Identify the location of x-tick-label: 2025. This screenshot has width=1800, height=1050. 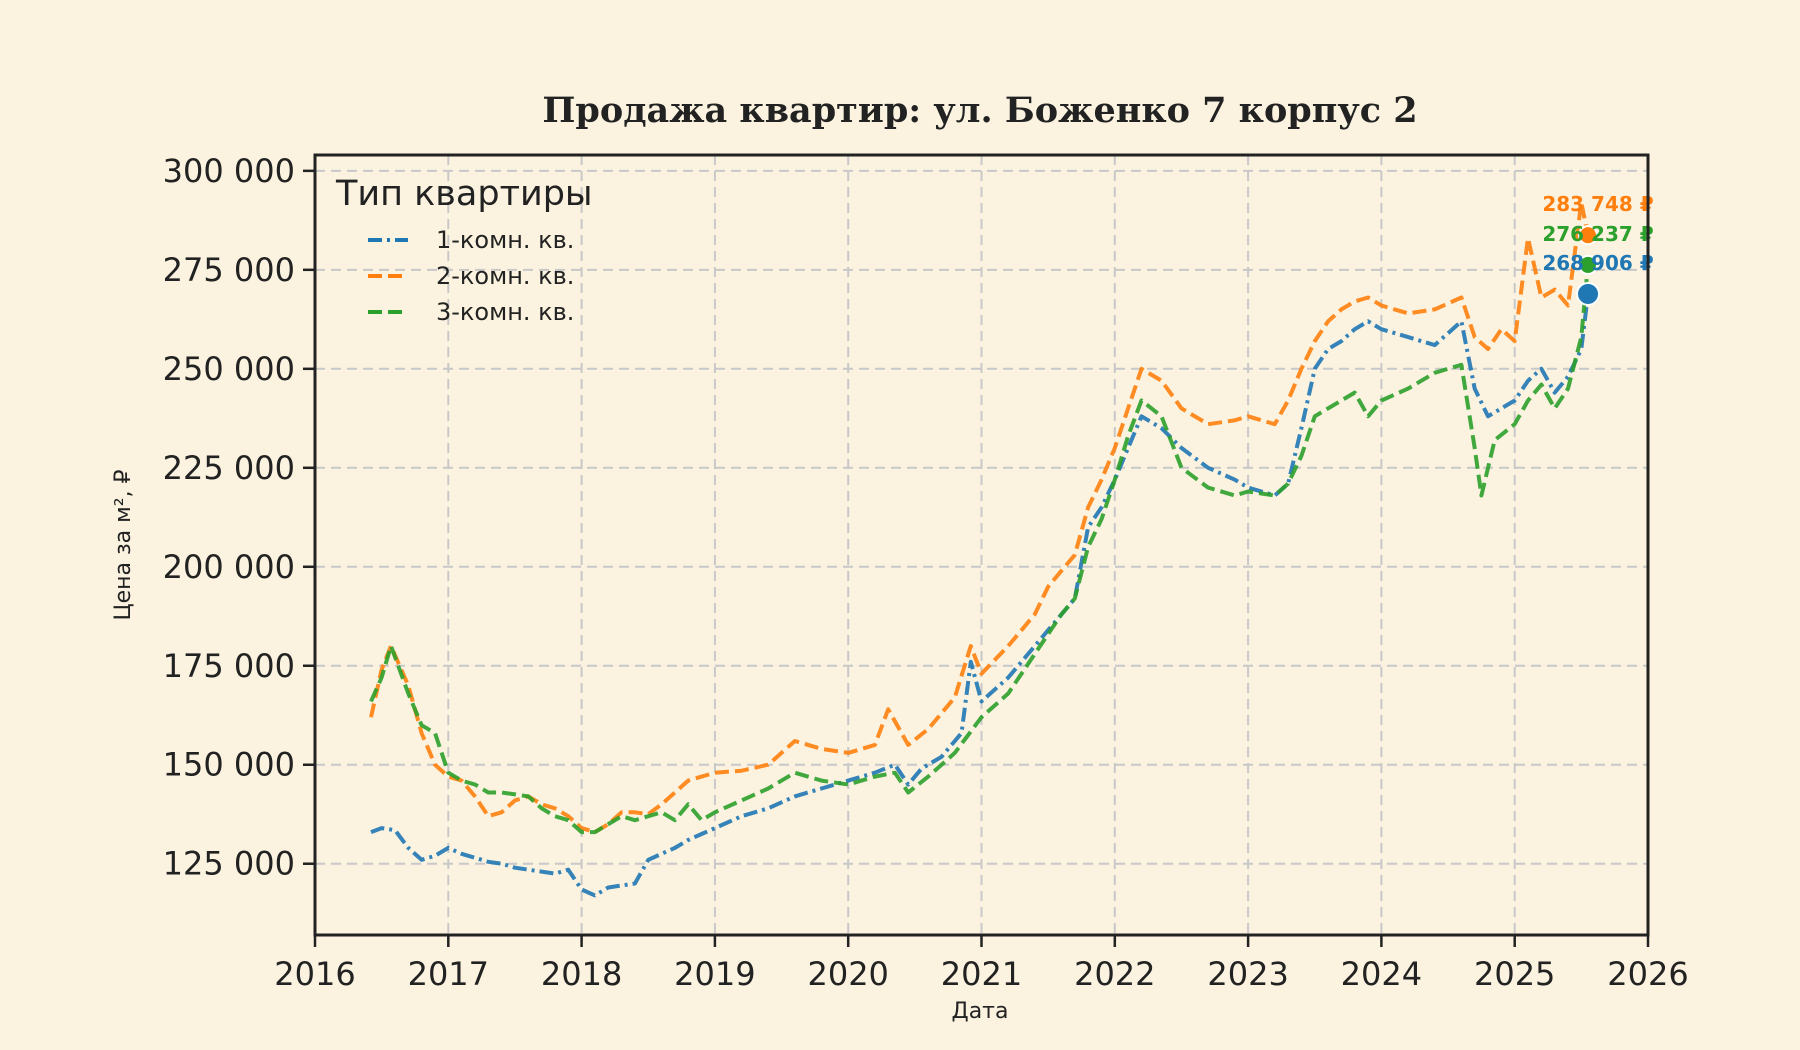
(1514, 974).